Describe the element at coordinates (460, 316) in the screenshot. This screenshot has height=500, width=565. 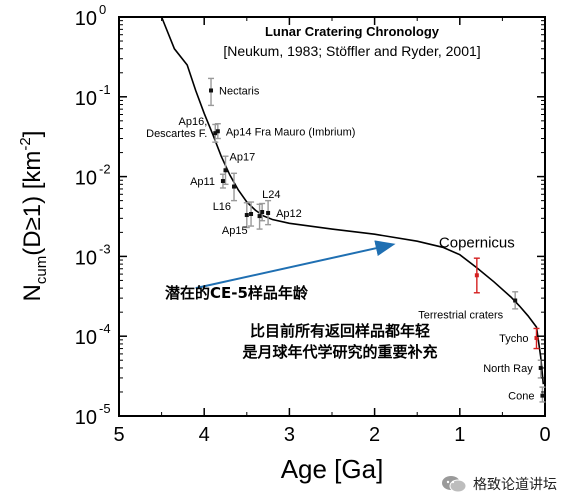
I see `point-label: Terrestrial craters` at that location.